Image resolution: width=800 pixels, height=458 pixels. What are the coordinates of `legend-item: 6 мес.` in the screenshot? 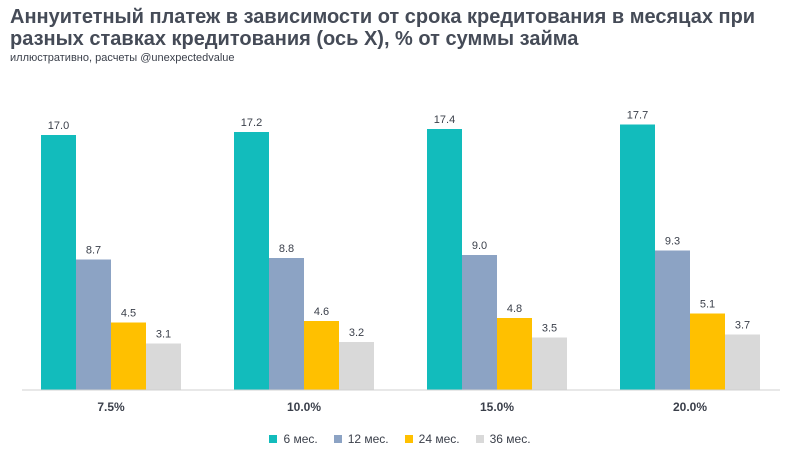 It's located at (293, 439).